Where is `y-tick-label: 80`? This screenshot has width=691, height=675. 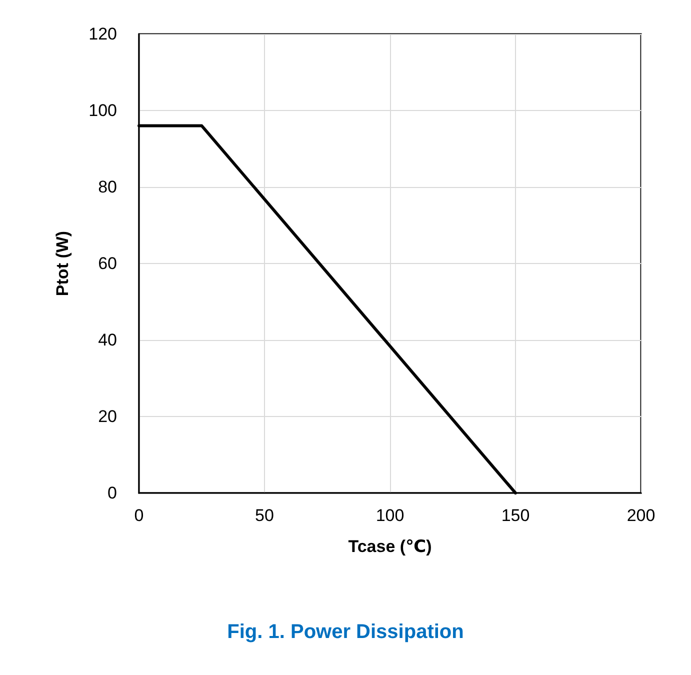 y-tick-label: 80 is located at coordinates (107, 187).